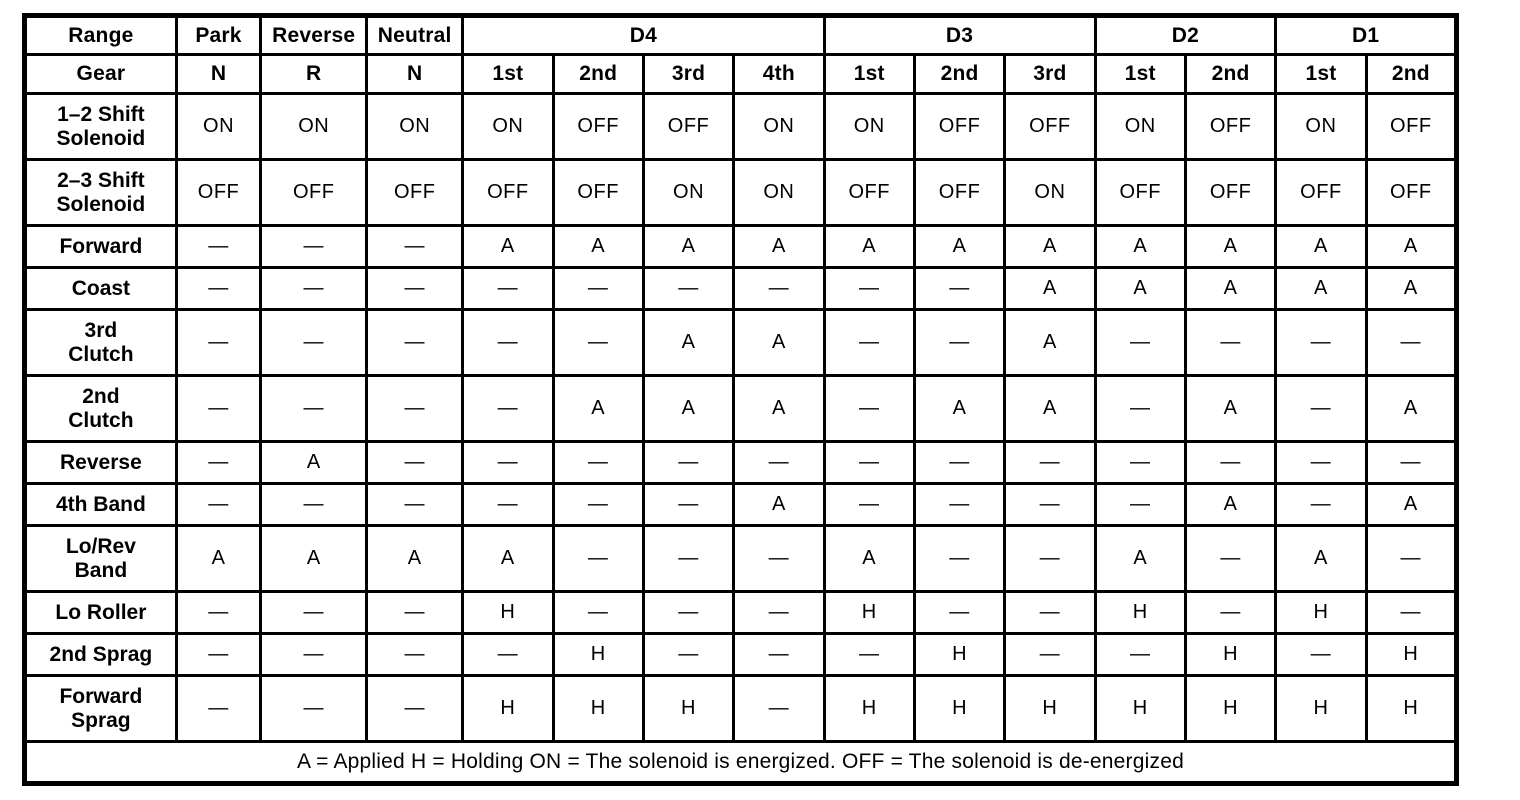 This screenshot has width=1520, height=800. I want to click on row-label: Reverse, so click(100, 462).